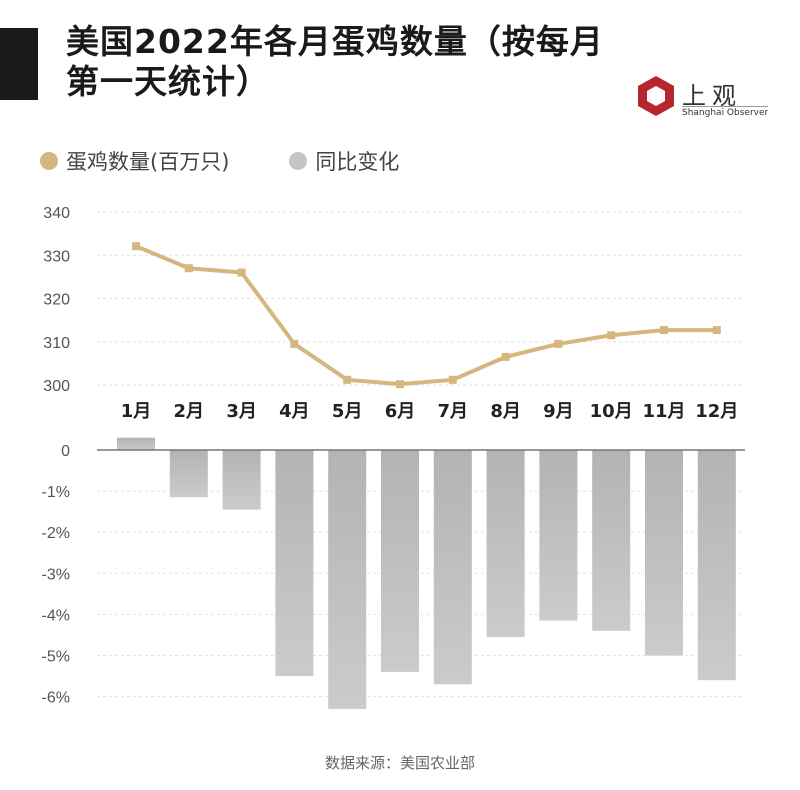 This screenshot has width=800, height=790. I want to click on x-tick-label: 9月, so click(558, 411).